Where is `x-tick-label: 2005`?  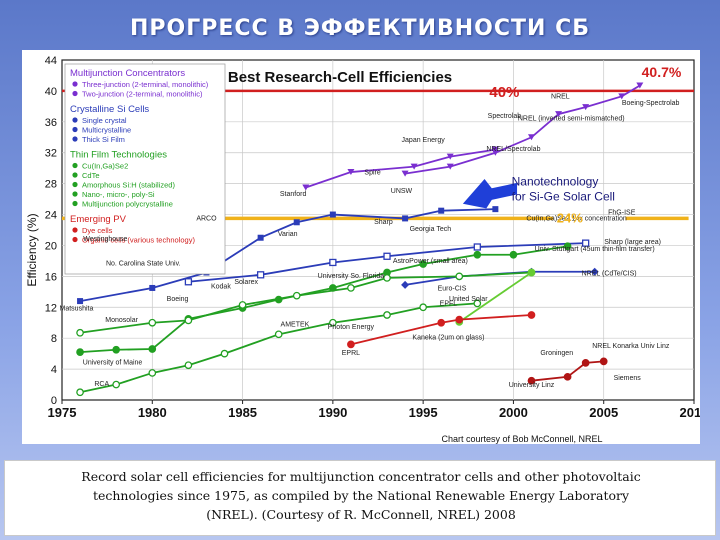
x-tick-label: 2005 is located at coordinates (603, 412).